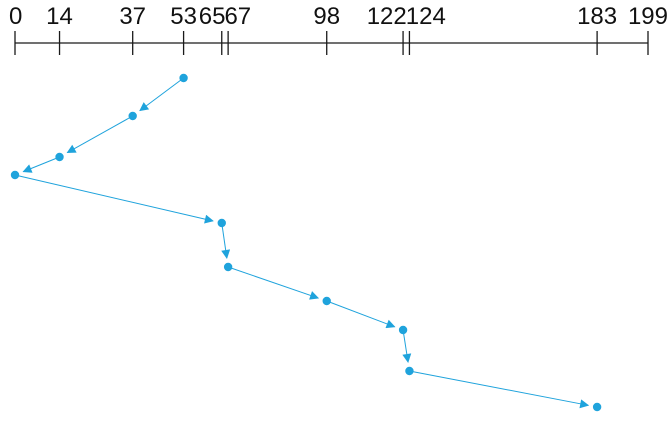 This screenshot has width=671, height=422. I want to click on tick-label-183: 183, so click(597, 16).